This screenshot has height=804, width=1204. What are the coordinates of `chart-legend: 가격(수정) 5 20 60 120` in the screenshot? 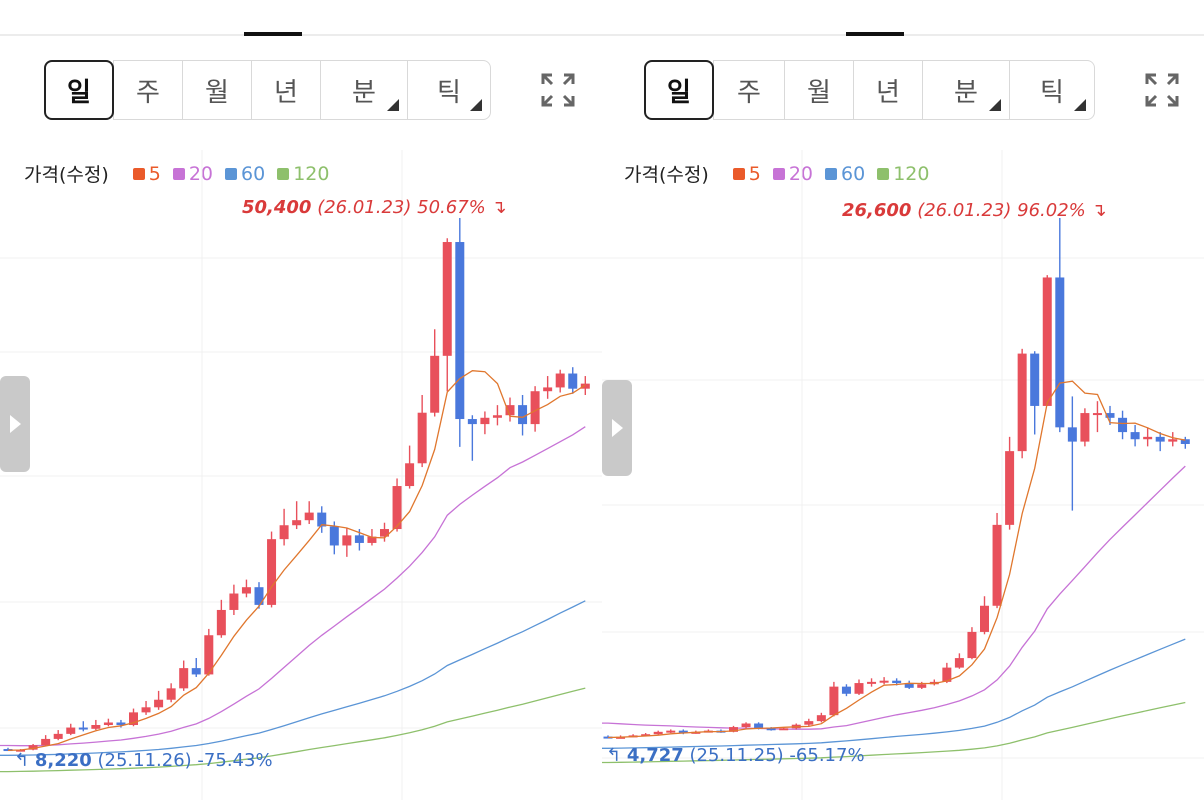 It's located at (182, 173).